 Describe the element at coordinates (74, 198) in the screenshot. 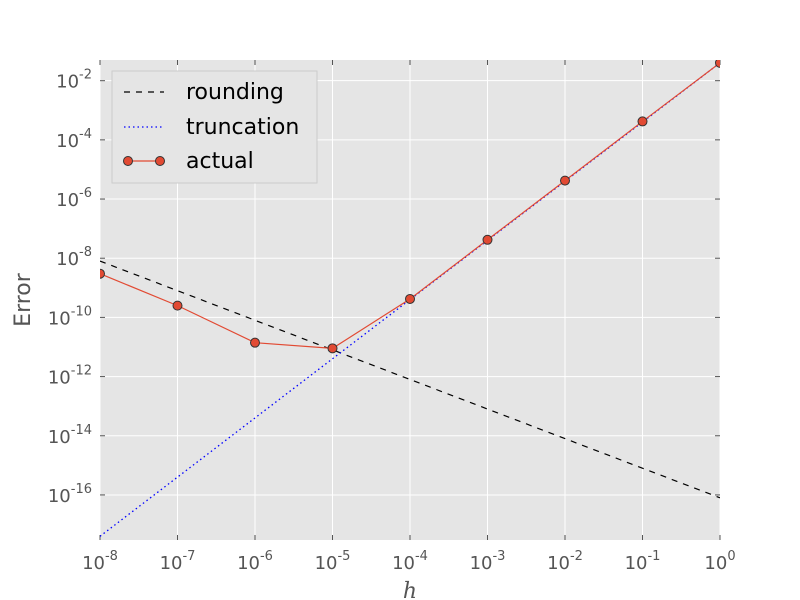

I see `y-tick-label: 10⁻⁶` at that location.